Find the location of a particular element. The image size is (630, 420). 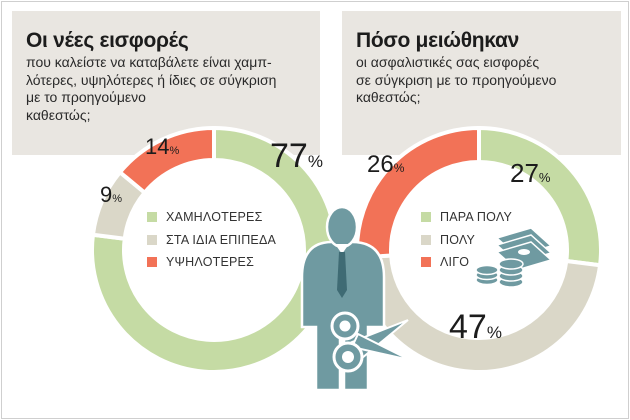

left-subtitle-line: με το προηγούμενο is located at coordinates (86, 97).